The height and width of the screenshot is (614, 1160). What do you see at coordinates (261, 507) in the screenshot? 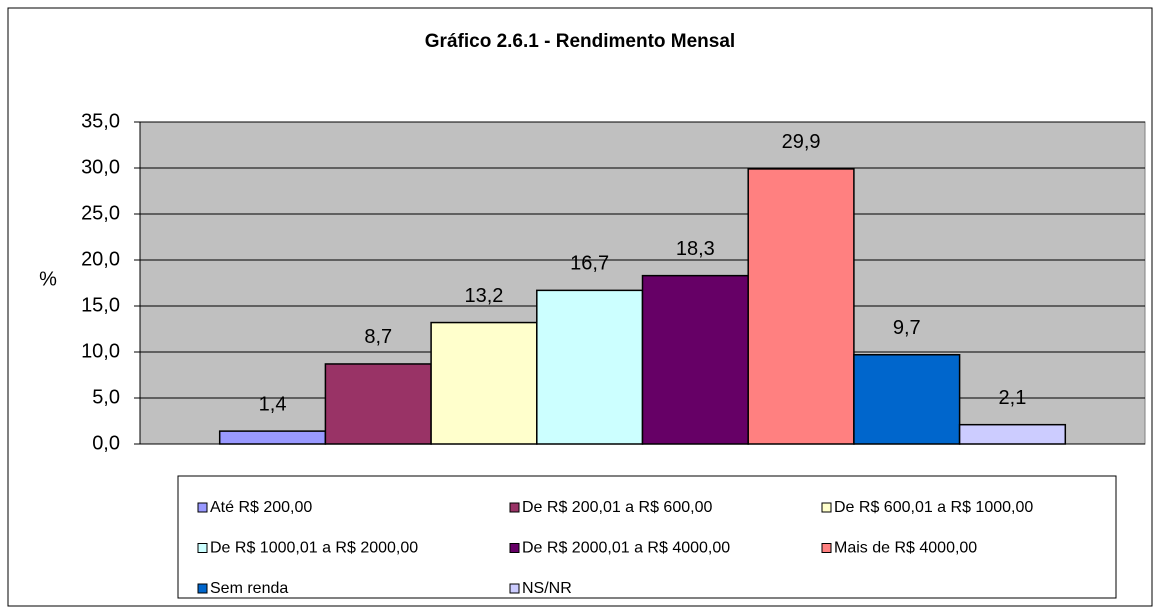
I see `legend-label: Até R$ 200,00` at bounding box center [261, 507].